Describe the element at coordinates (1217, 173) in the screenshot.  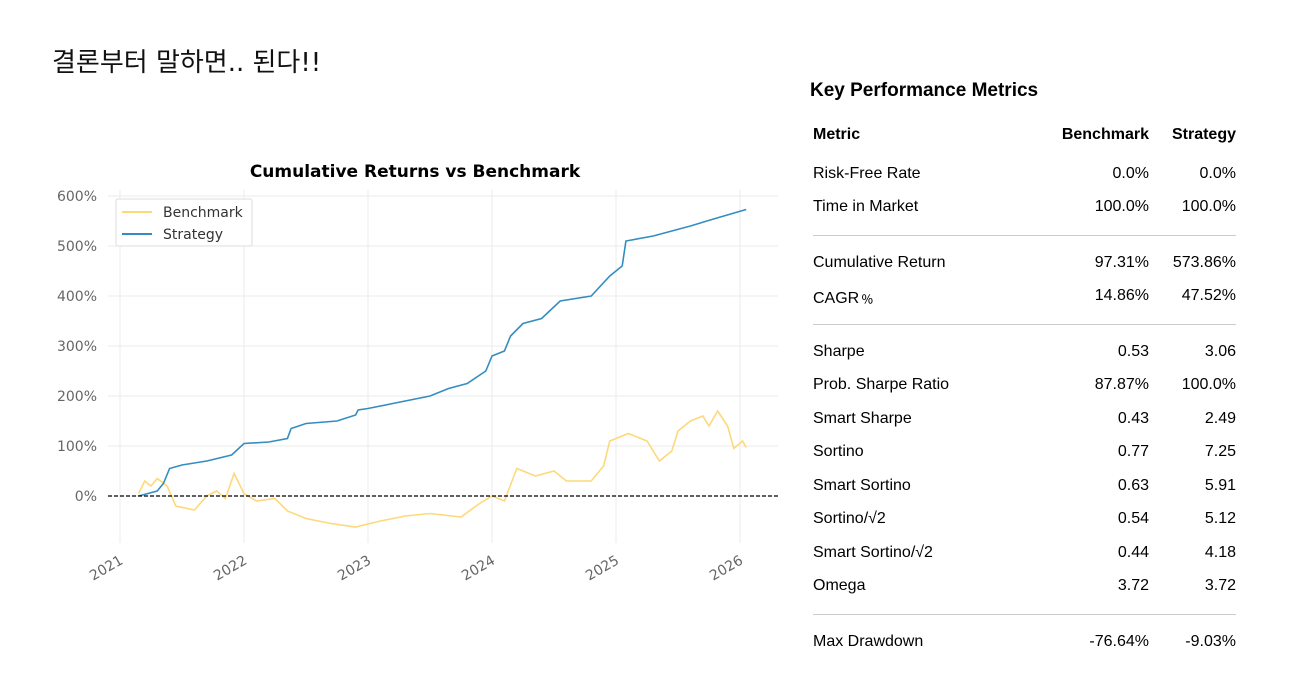
I see `strategy-value: 0.0%` at that location.